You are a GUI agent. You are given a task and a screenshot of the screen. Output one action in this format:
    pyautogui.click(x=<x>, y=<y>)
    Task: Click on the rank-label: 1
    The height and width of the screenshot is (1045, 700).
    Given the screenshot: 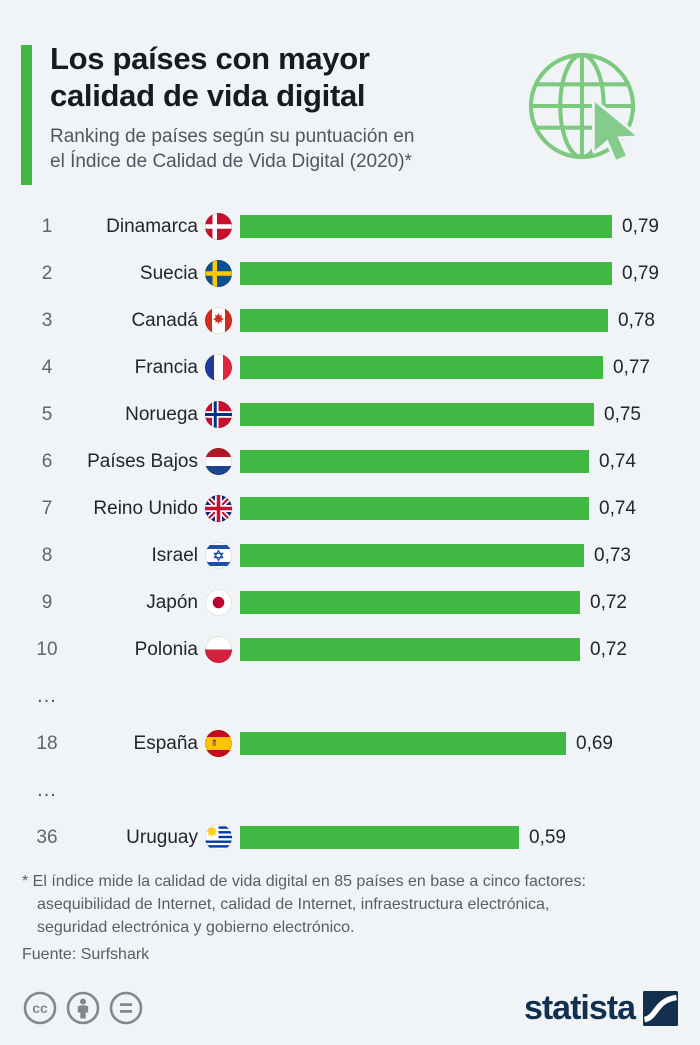 What is the action you would take?
    pyautogui.click(x=47, y=226)
    